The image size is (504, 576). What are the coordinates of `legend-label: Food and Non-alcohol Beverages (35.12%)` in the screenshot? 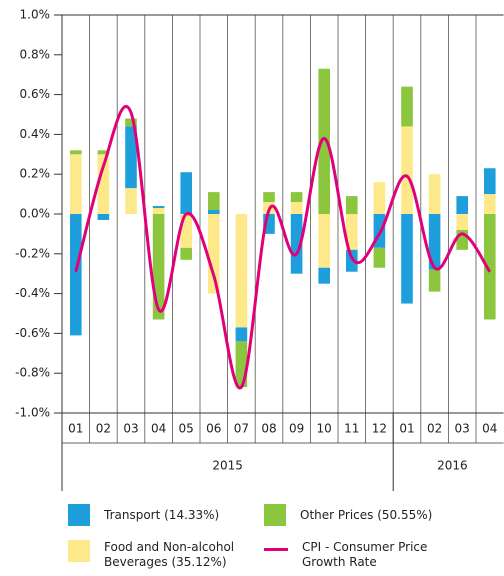 It's located at (169, 554).